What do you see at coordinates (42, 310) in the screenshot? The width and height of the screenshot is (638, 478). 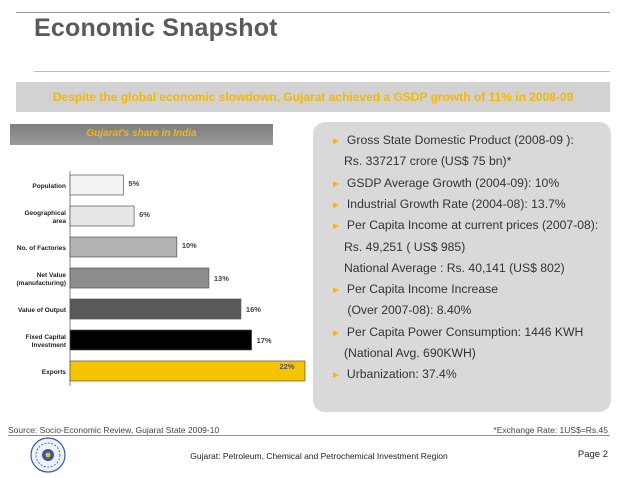 I see `category-label: Value of Output` at bounding box center [42, 310].